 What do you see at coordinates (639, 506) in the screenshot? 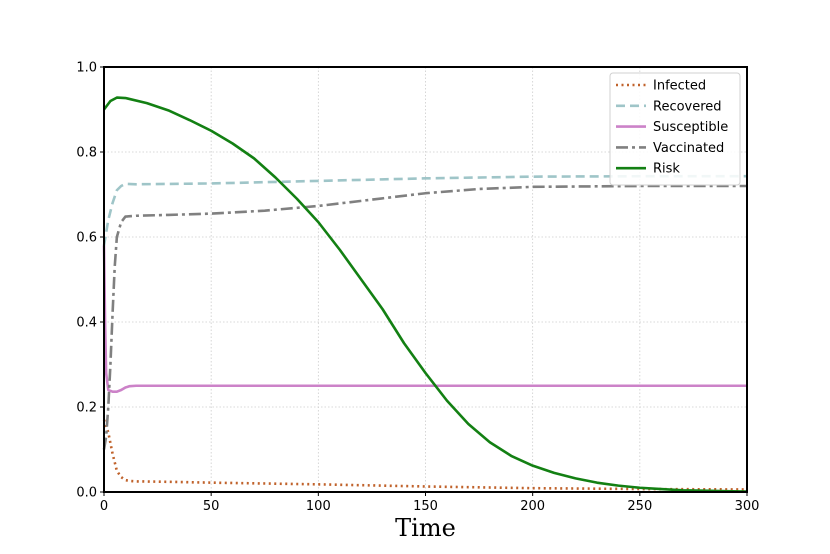
I see `x-tick-label: 250` at bounding box center [639, 506].